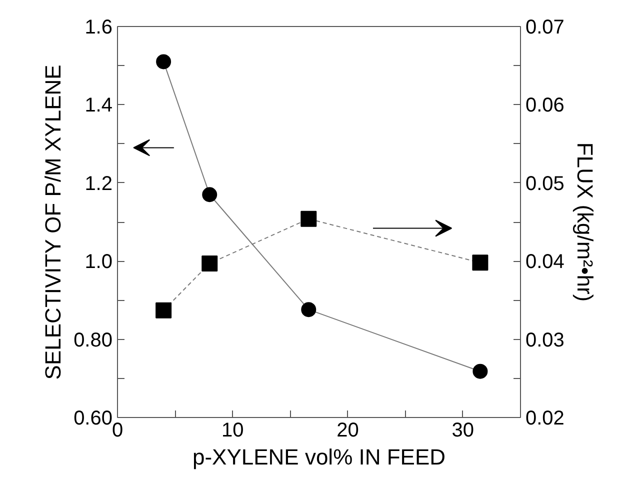 This screenshot has height=491, width=624. I want to click on y2-tick-label: 0.06, so click(545, 105).